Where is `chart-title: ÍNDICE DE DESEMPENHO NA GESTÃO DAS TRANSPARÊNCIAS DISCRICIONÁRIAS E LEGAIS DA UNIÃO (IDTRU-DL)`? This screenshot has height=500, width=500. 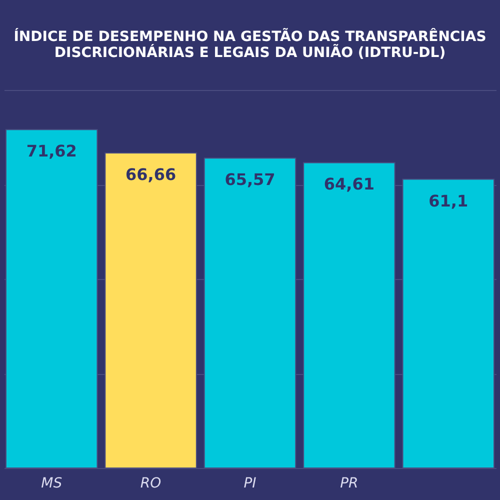
chart-title: ÍNDICE DE DESEMPENHO NA GESTÃO DAS TRANSPARÊNCIAS DISCRICIONÁRIAS E LEGAIS DA UNIÃO (IDTRU-DL) is located at coordinates (250, 44).